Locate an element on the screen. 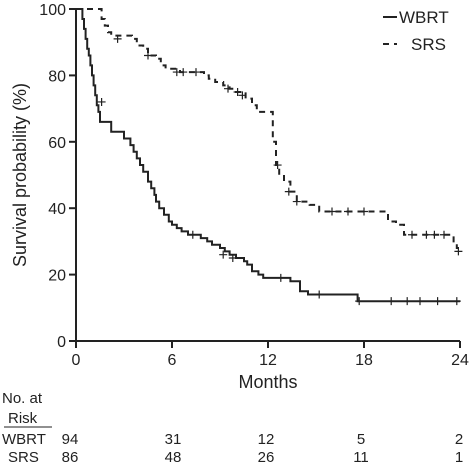 The height and width of the screenshot is (465, 474). risk-value-wbrt-0: 94 is located at coordinates (70, 439).